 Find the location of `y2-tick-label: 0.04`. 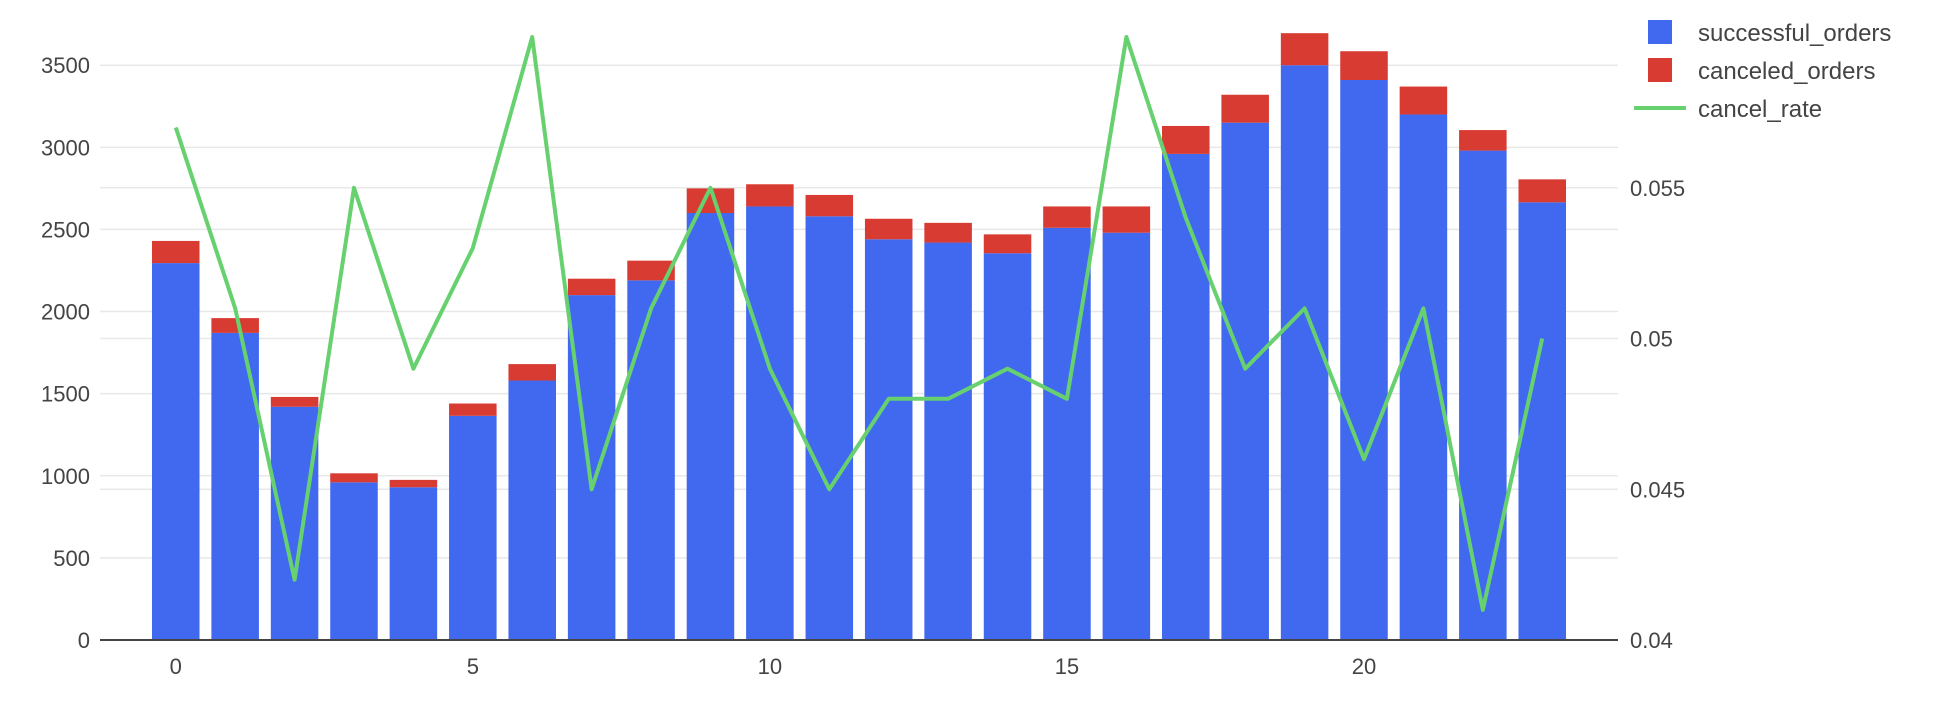

y2-tick-label: 0.04 is located at coordinates (1651, 640).